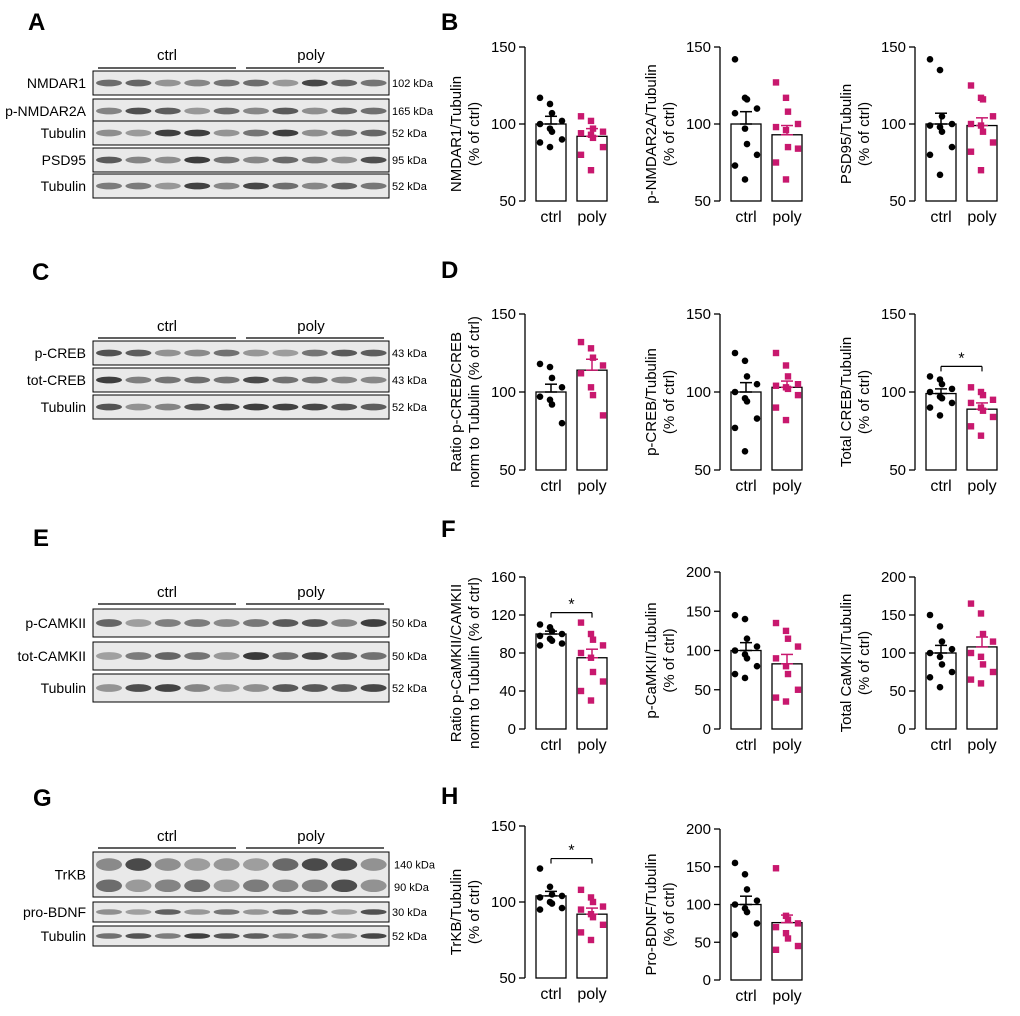  Describe the element at coordinates (651, 915) in the screenshot. I see `y-axis-label: Pro-BDNF/Tubulin` at that location.